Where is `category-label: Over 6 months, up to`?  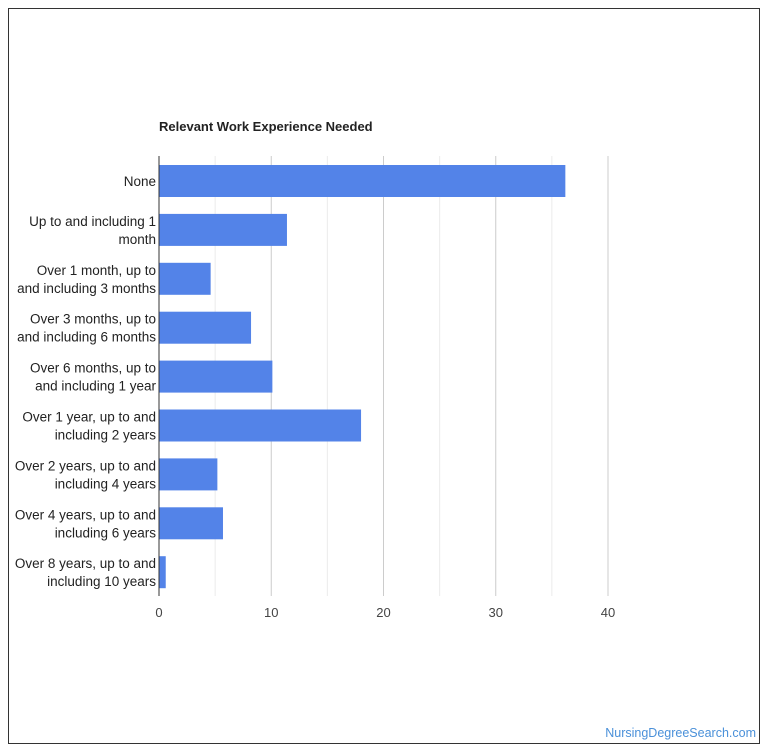
category-label: Over 6 months, up to is located at coordinates (93, 368).